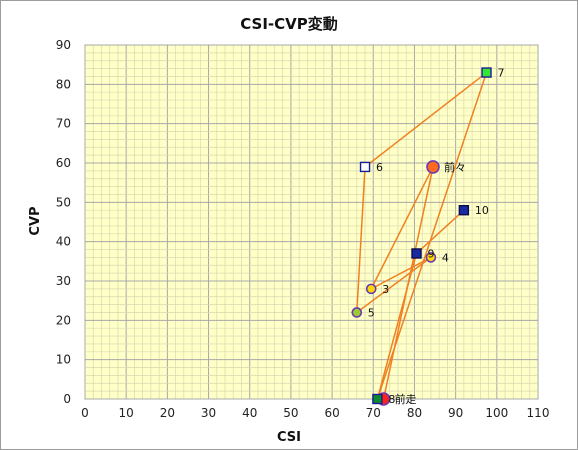 The width and height of the screenshot is (578, 450). Describe the element at coordinates (289, 24) in the screenshot. I see `chart-title: CSI-CVP変動` at that location.